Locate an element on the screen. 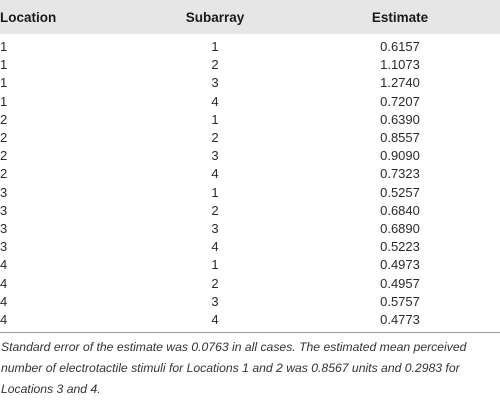 Image resolution: width=500 pixels, height=416 pixels. cell-estimate: 0.5223 is located at coordinates (400, 247).